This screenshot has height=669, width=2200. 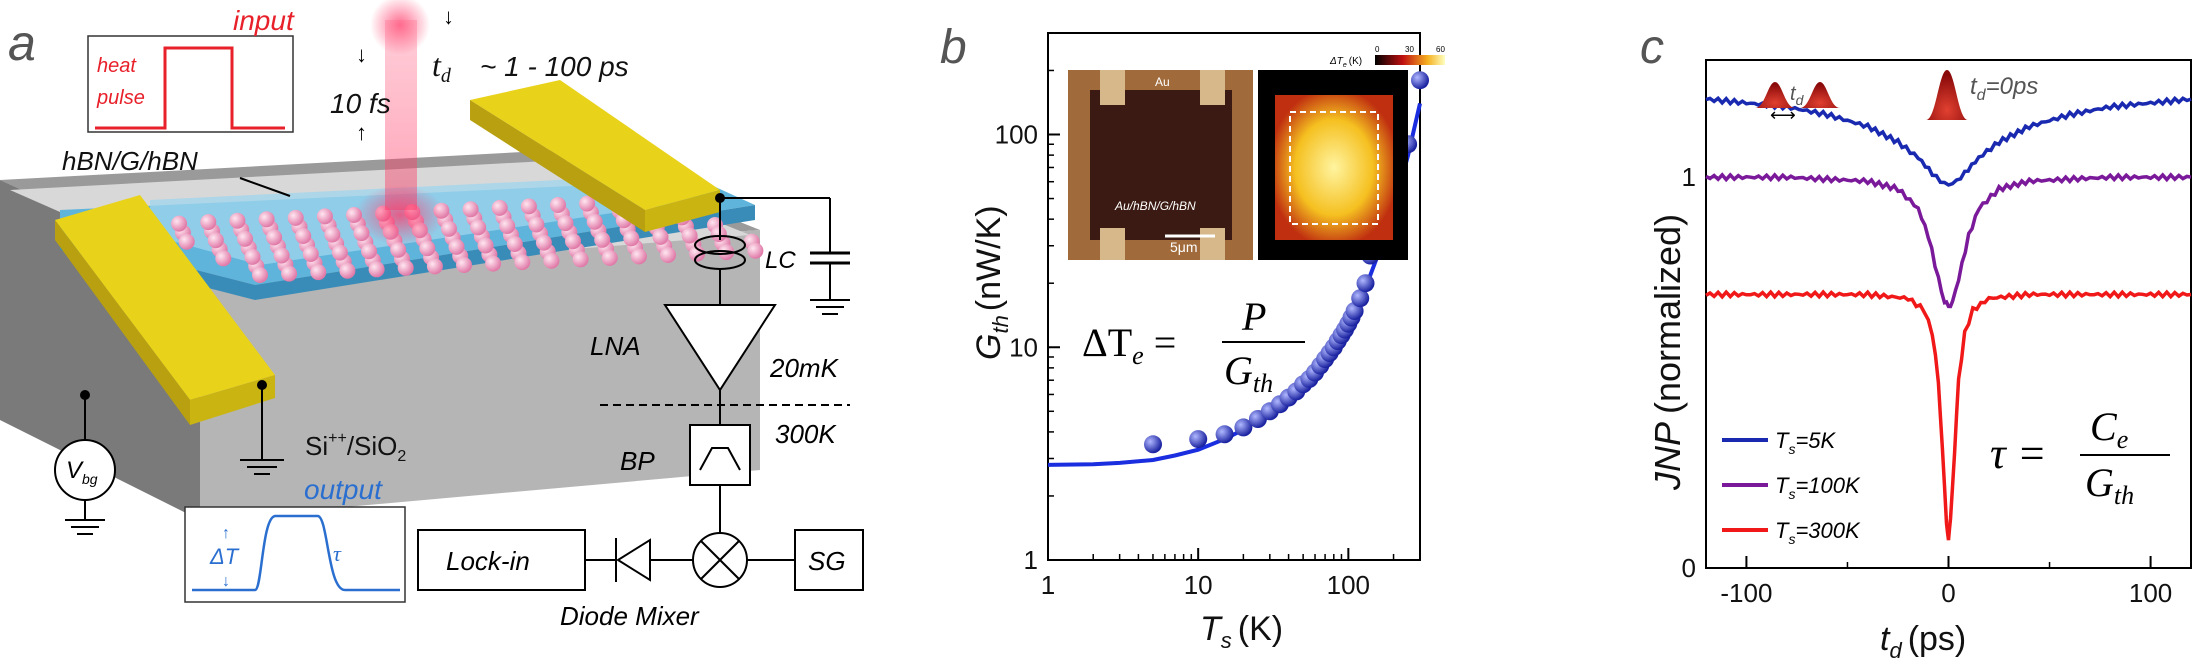 What do you see at coordinates (953, 47) in the screenshot?
I see `panel-b-letter: b` at bounding box center [953, 47].